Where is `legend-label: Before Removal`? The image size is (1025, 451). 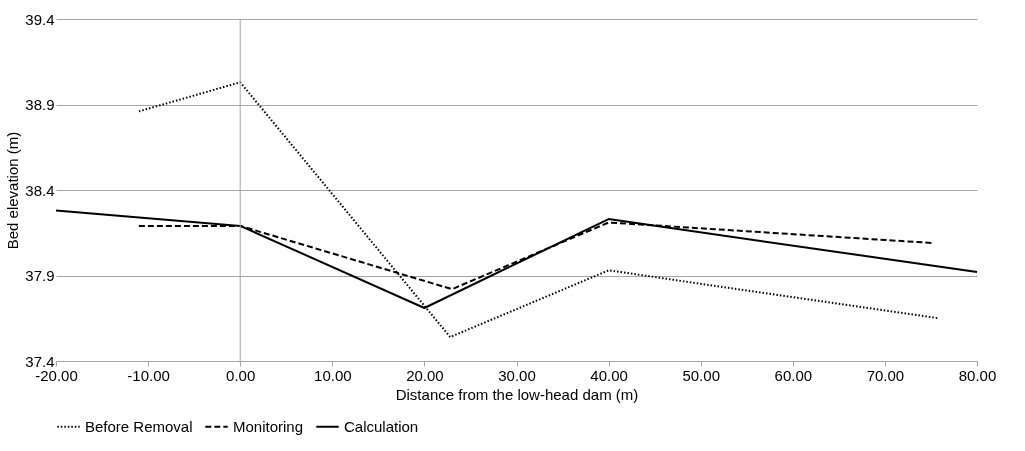 legend-label: Before Removal is located at coordinates (139, 426).